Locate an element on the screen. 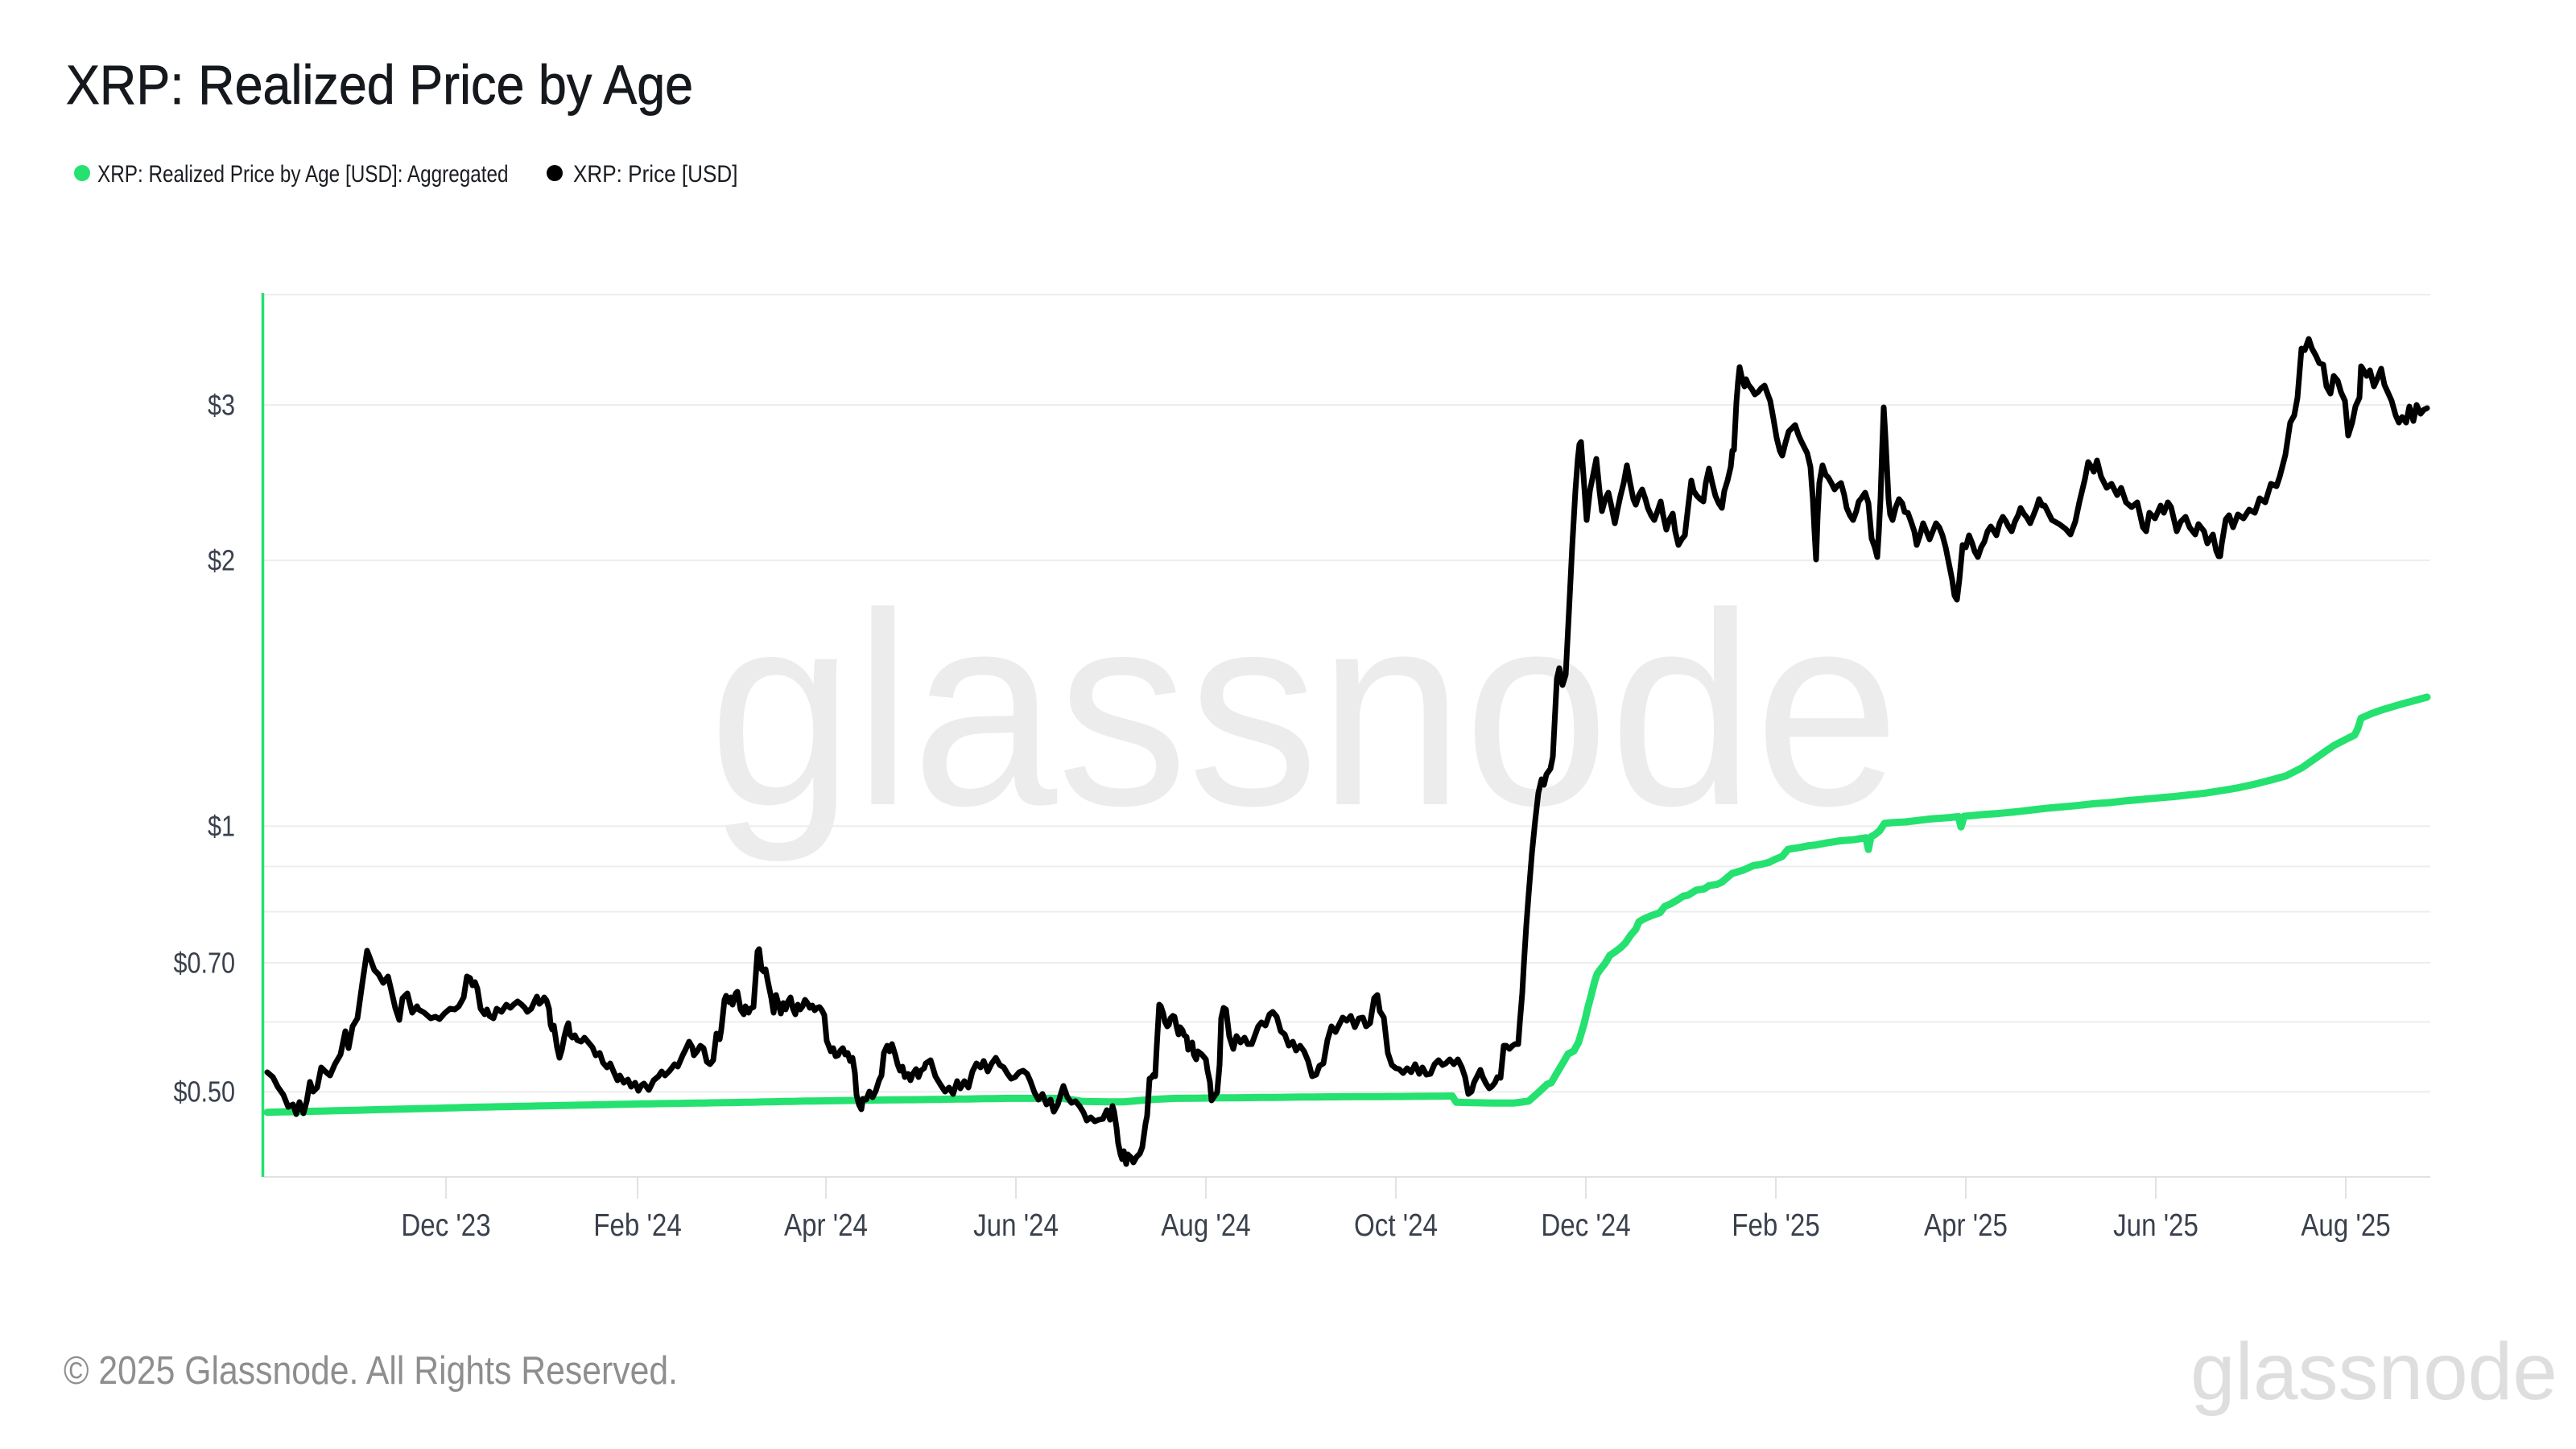 Image resolution: width=2576 pixels, height=1449 pixels. svg-text: Apr '25 is located at coordinates (1966, 1224).